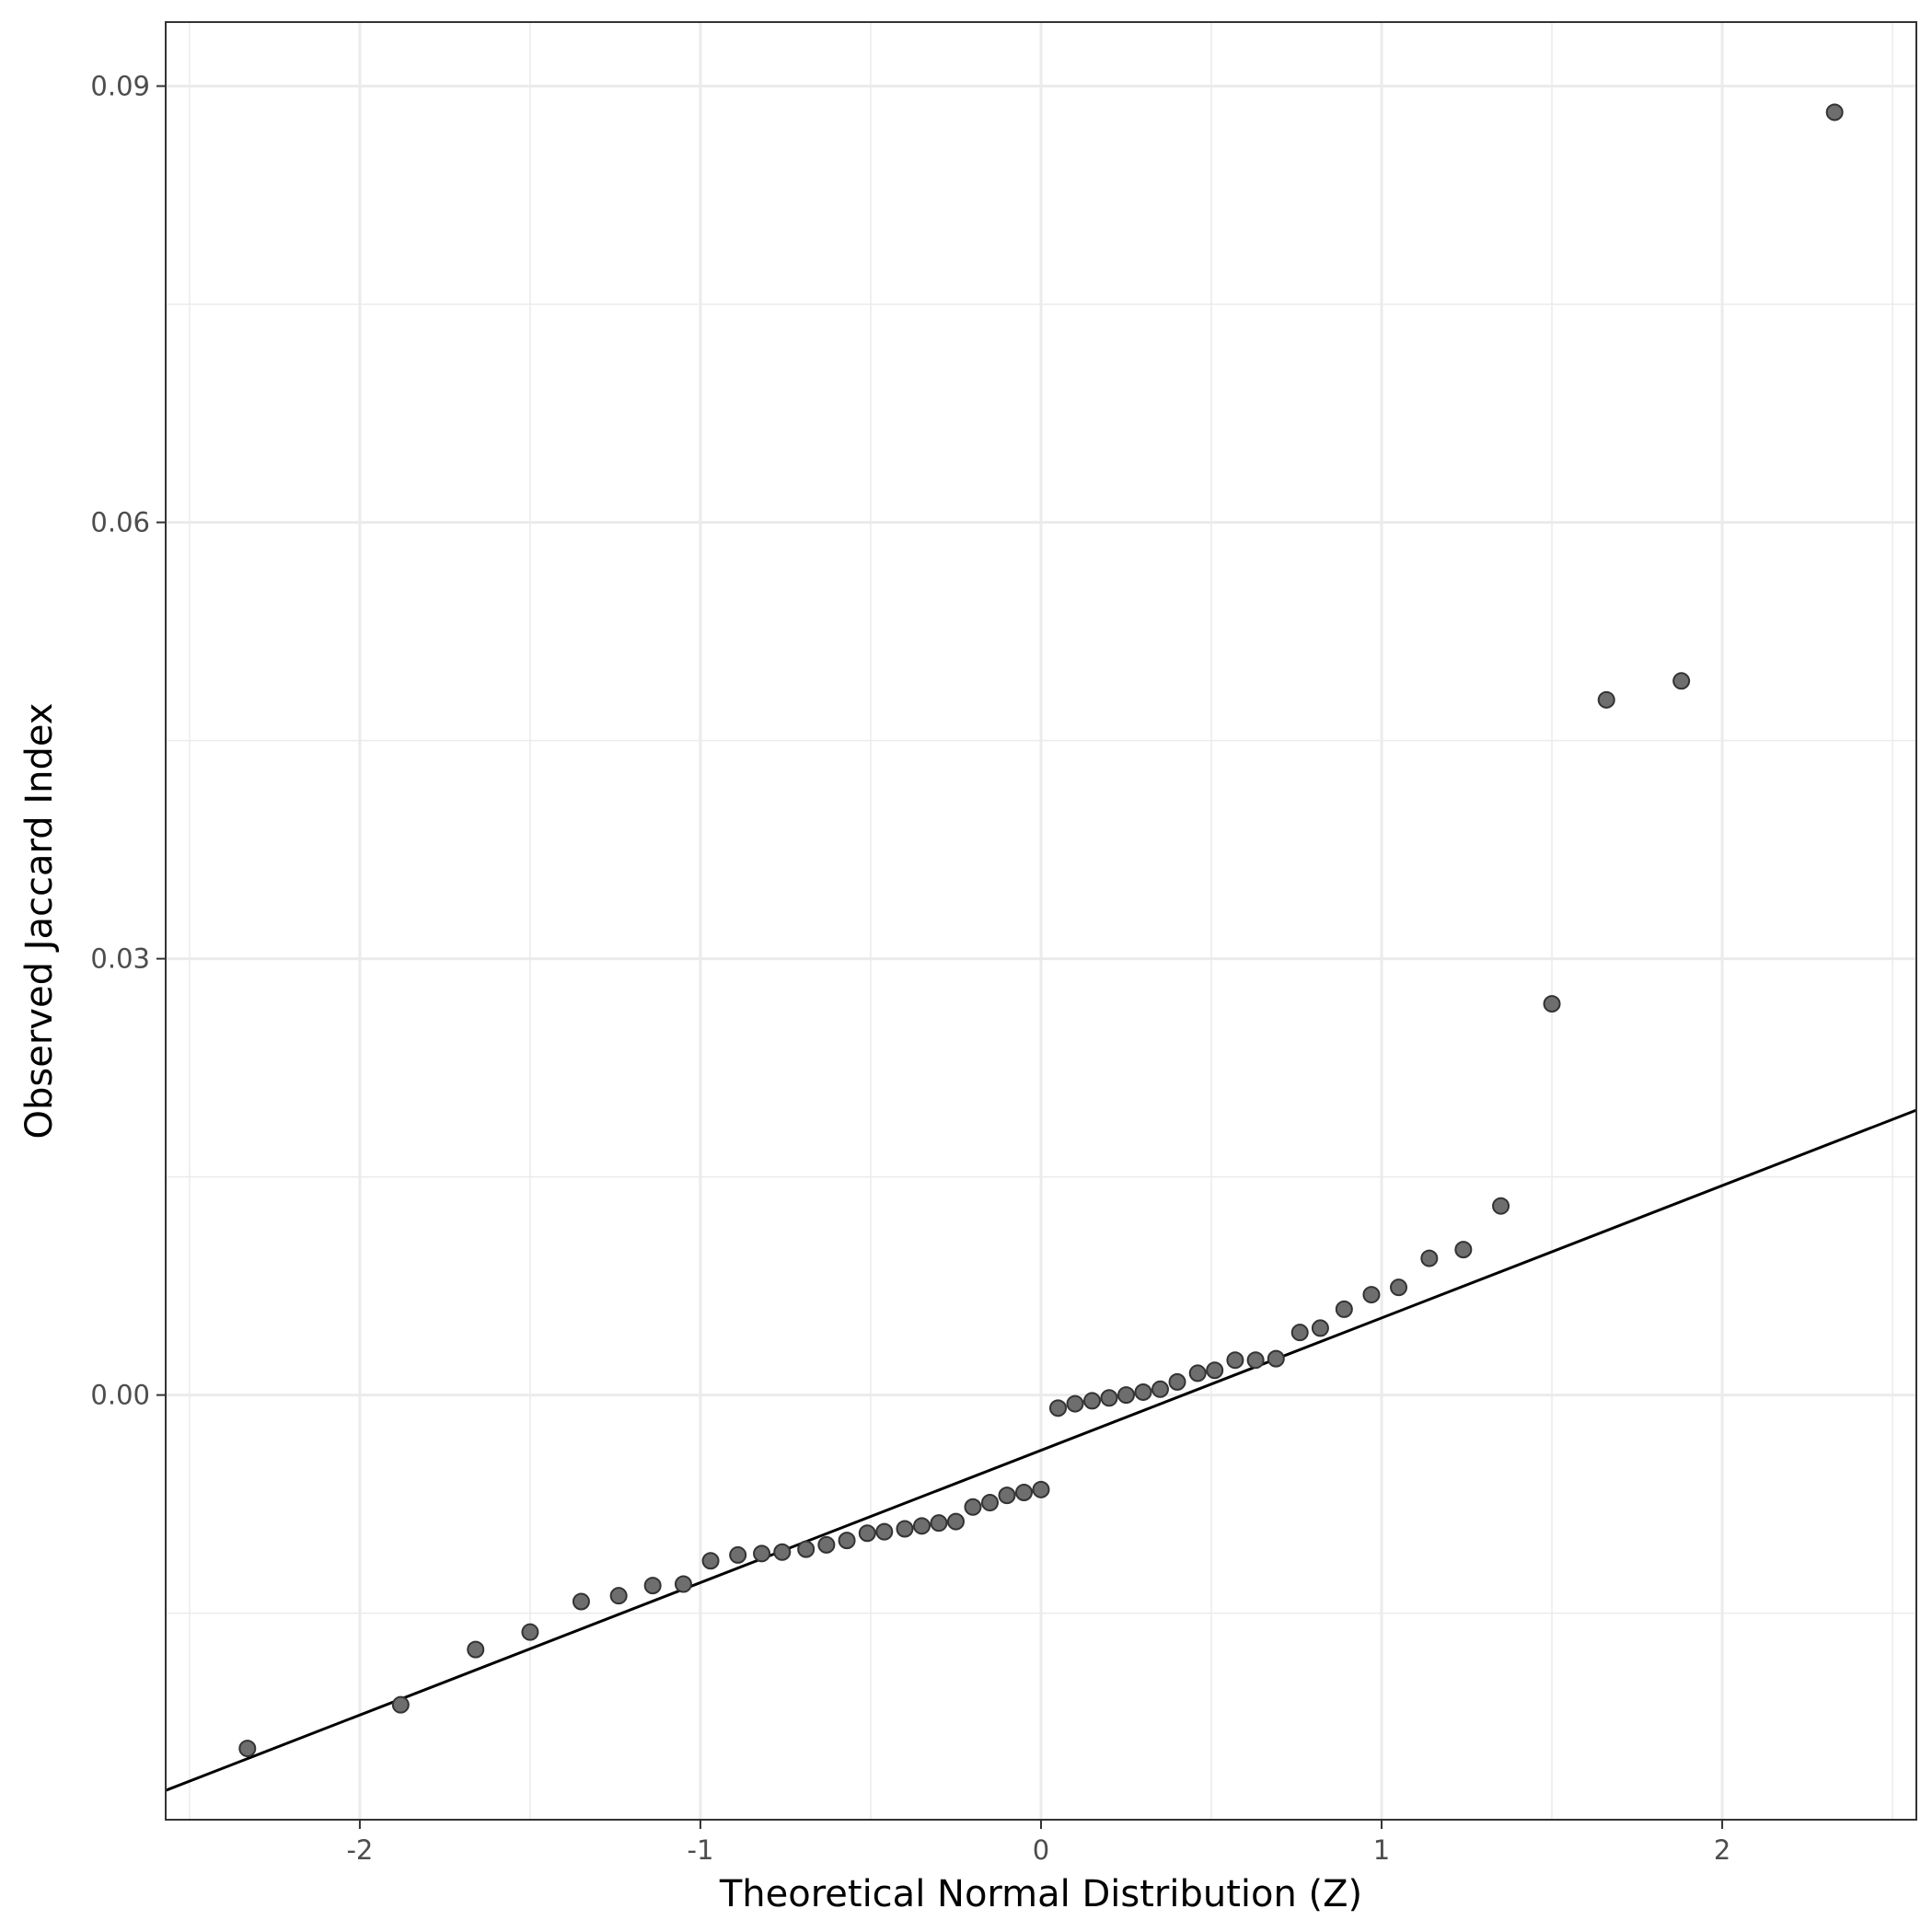  What do you see at coordinates (1722, 1850) in the screenshot?
I see `x-tick-label: 2` at bounding box center [1722, 1850].